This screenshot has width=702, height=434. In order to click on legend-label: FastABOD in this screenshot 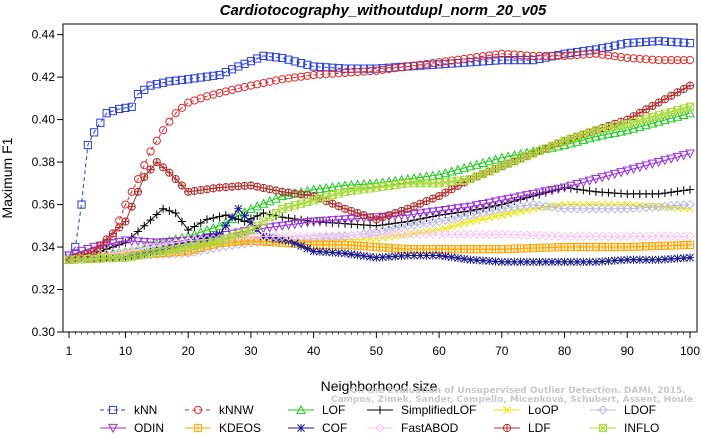, I will do `click(430, 427)`.